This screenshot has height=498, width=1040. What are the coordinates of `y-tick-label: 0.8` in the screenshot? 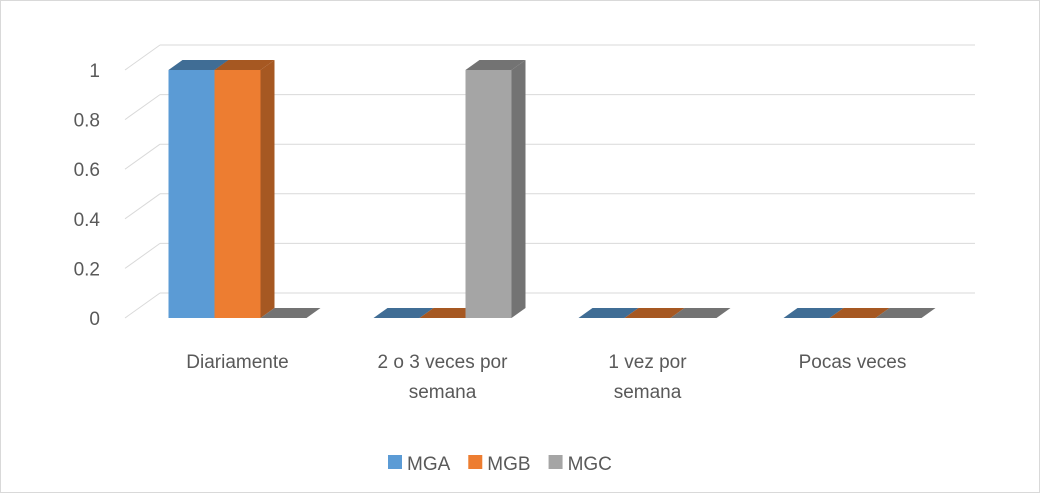 It's located at (87, 121).